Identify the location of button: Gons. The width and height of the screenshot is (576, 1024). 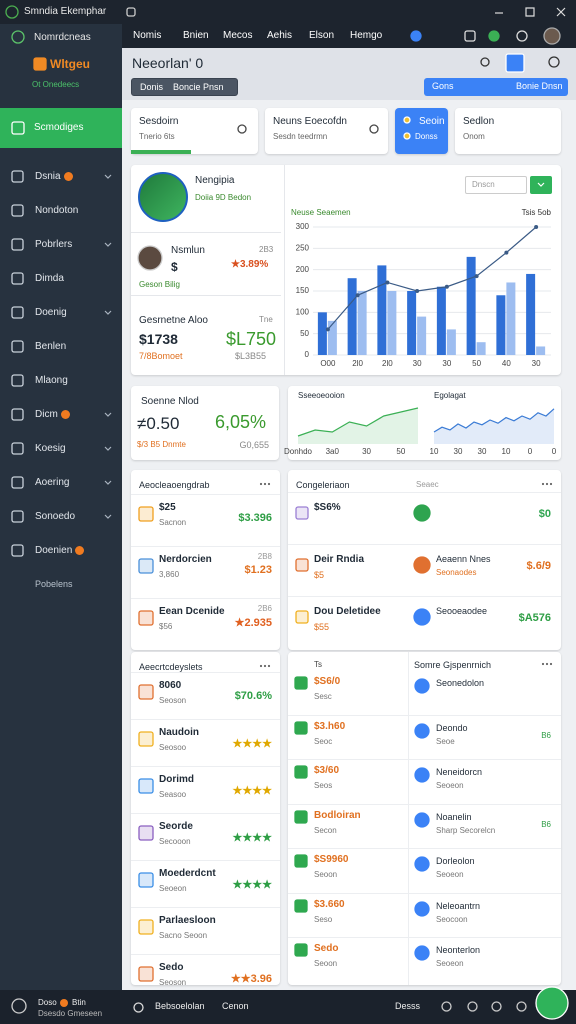
(443, 86).